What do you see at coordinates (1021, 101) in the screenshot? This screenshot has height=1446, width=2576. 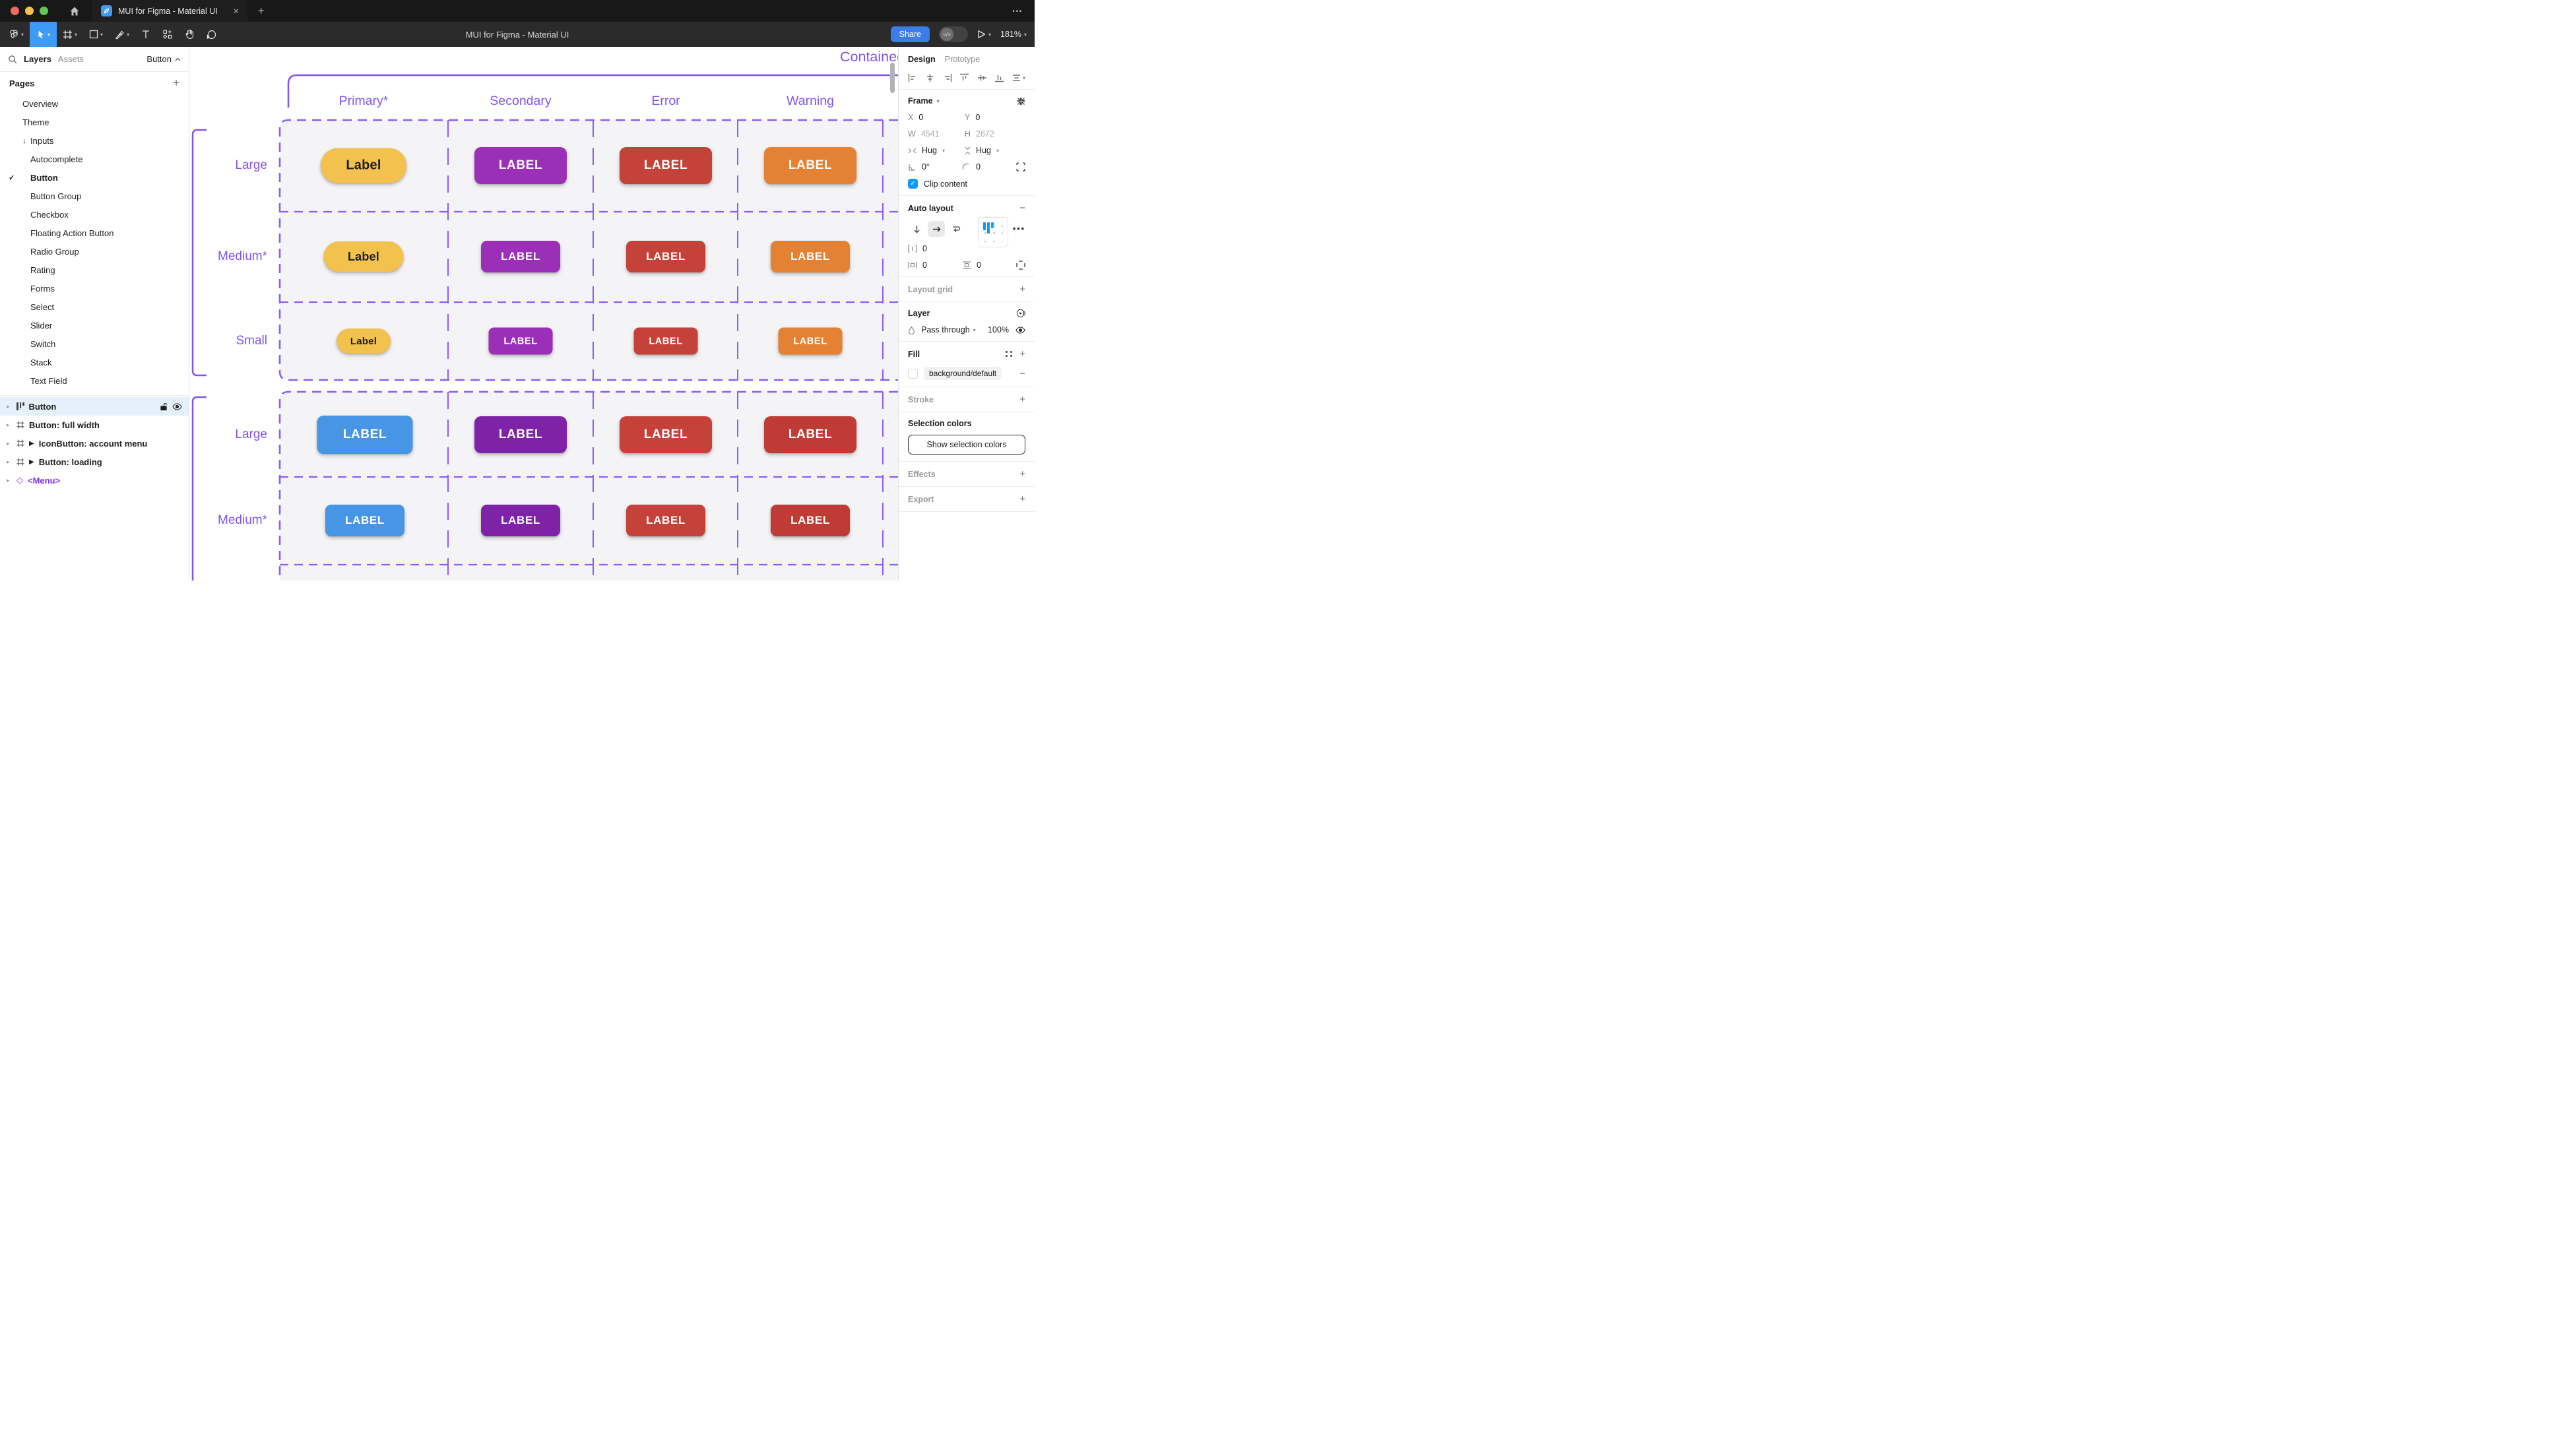 I see `collapse-icon` at bounding box center [1021, 101].